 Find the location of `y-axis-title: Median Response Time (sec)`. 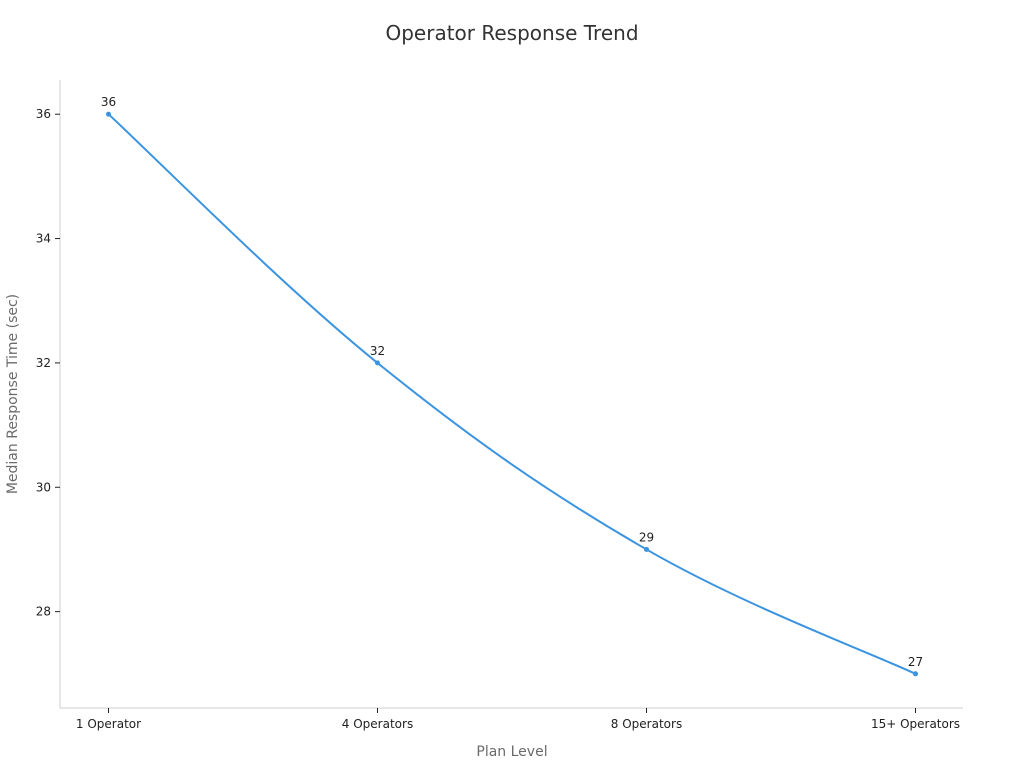

y-axis-title: Median Response Time (sec) is located at coordinates (13, 394).